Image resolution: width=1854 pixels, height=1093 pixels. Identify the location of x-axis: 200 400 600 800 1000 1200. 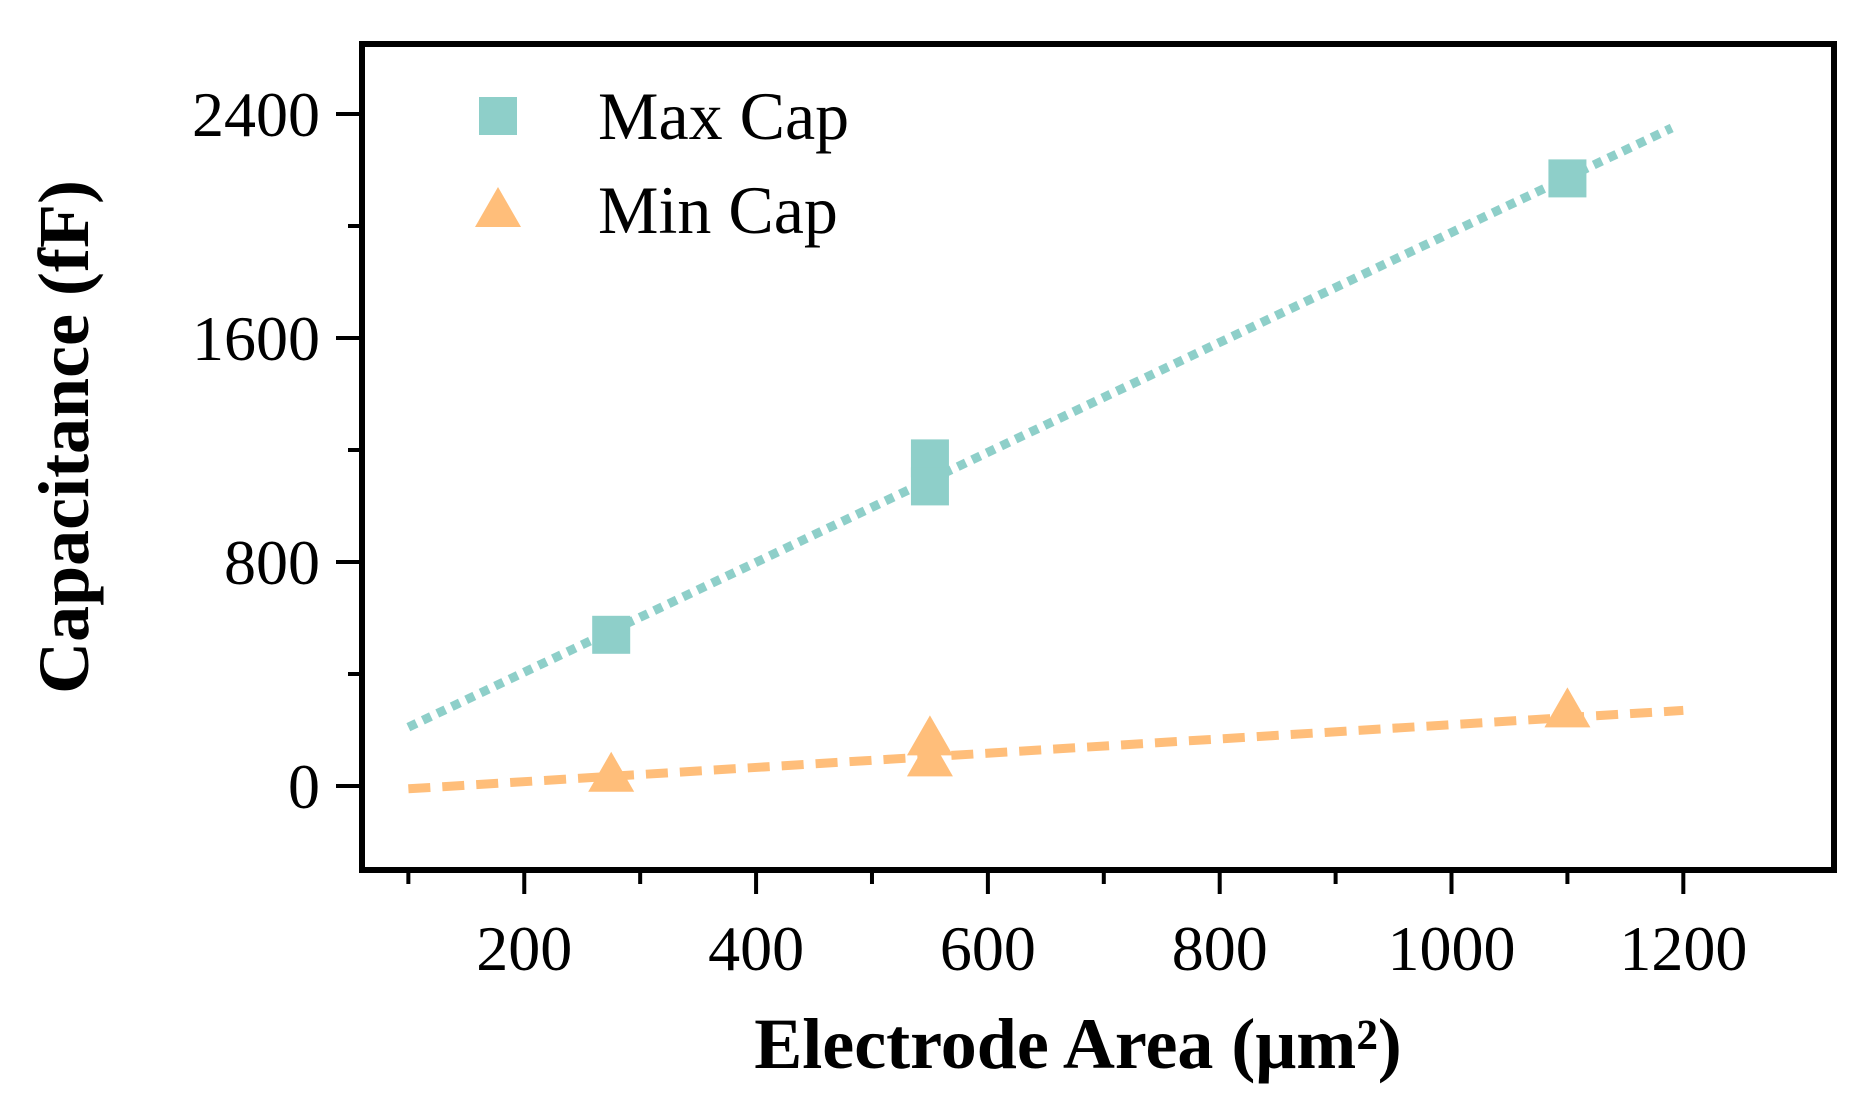
(1076, 927).